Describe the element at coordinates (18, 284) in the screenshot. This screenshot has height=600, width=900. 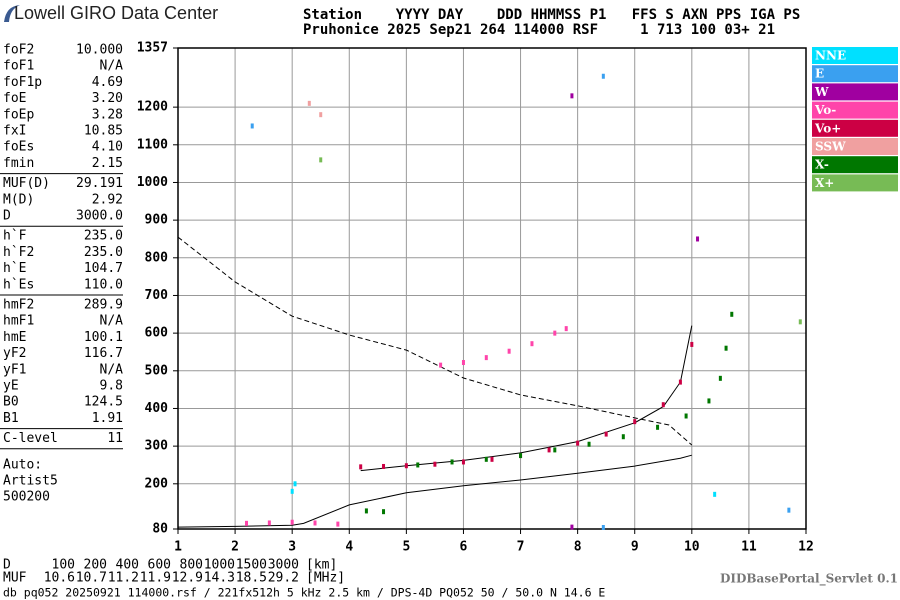
I see `param-name: h`Es` at that location.